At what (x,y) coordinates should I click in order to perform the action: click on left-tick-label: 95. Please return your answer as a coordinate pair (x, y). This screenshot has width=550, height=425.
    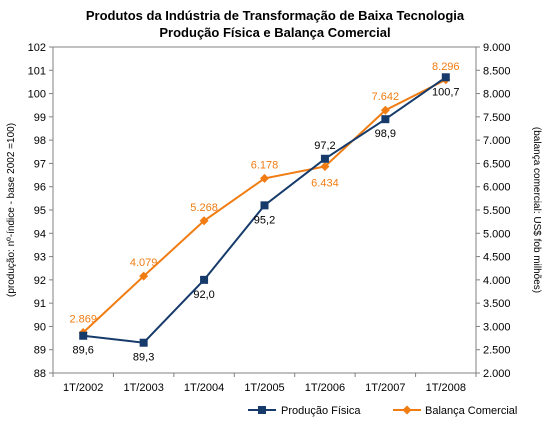
    Looking at the image, I should click on (40, 211).